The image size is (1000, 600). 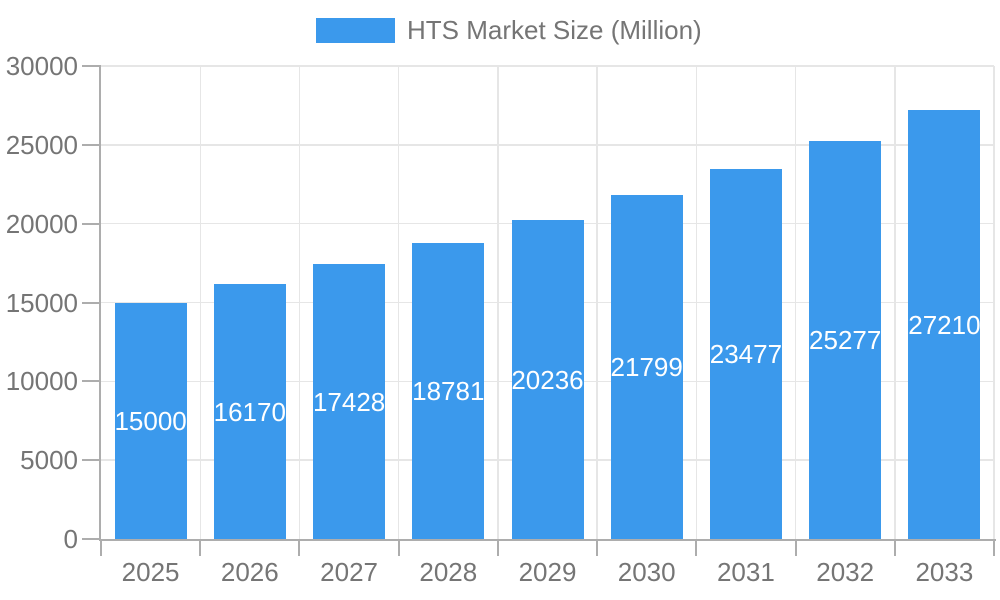 I want to click on x-axis-tick-label: 2031, so click(x=745, y=572).